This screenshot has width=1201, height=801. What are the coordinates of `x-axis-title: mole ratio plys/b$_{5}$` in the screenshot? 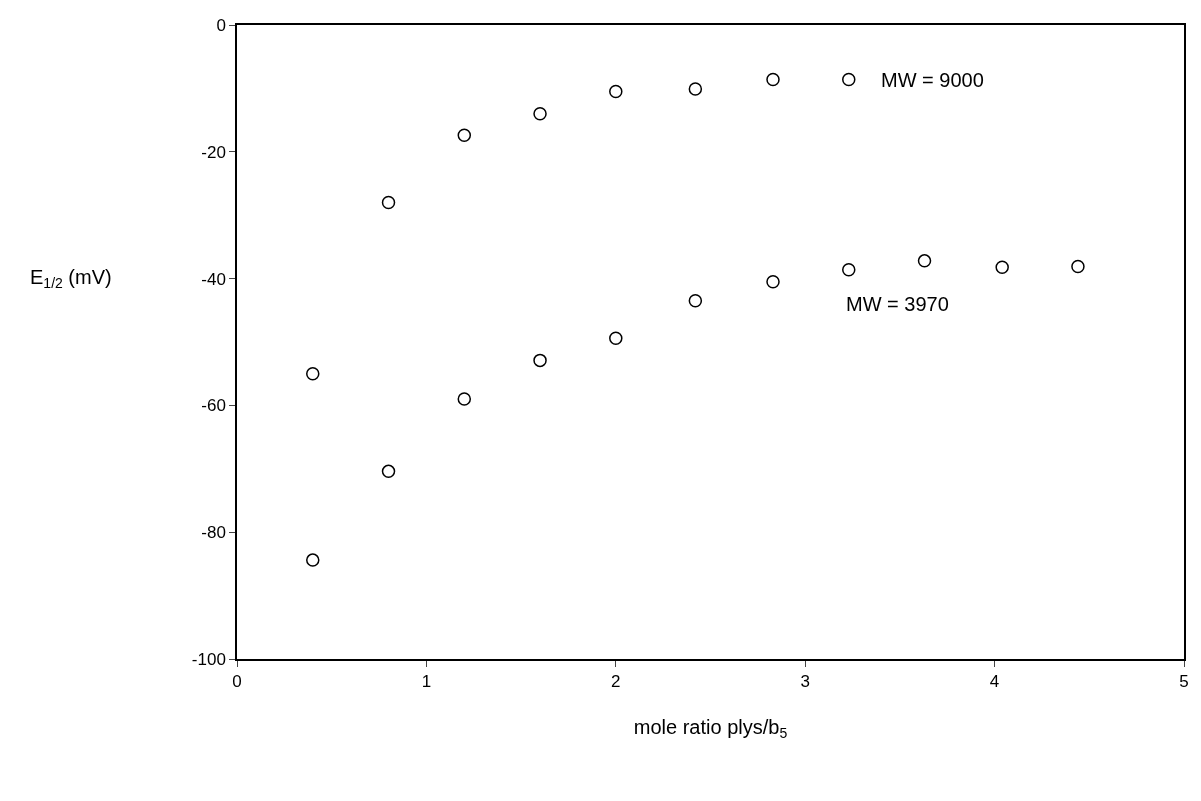 It's located at (710, 729).